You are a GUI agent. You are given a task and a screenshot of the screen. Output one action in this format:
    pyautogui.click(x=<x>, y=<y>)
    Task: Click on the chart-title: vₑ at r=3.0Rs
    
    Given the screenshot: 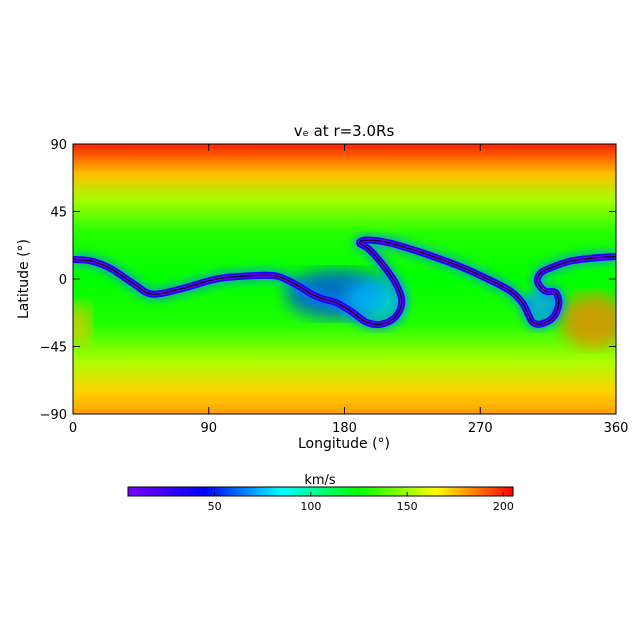 What is the action you would take?
    pyautogui.click(x=344, y=131)
    